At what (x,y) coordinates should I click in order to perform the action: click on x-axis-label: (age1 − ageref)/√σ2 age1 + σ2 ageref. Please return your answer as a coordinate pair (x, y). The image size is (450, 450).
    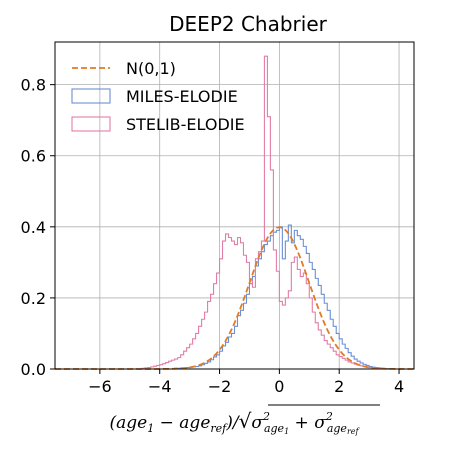
    Looking at the image, I should click on (235, 422).